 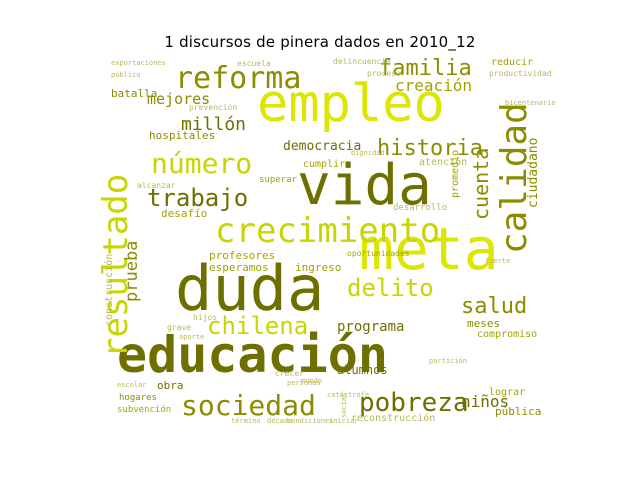 I want to click on word: escuela, so click(x=254, y=63).